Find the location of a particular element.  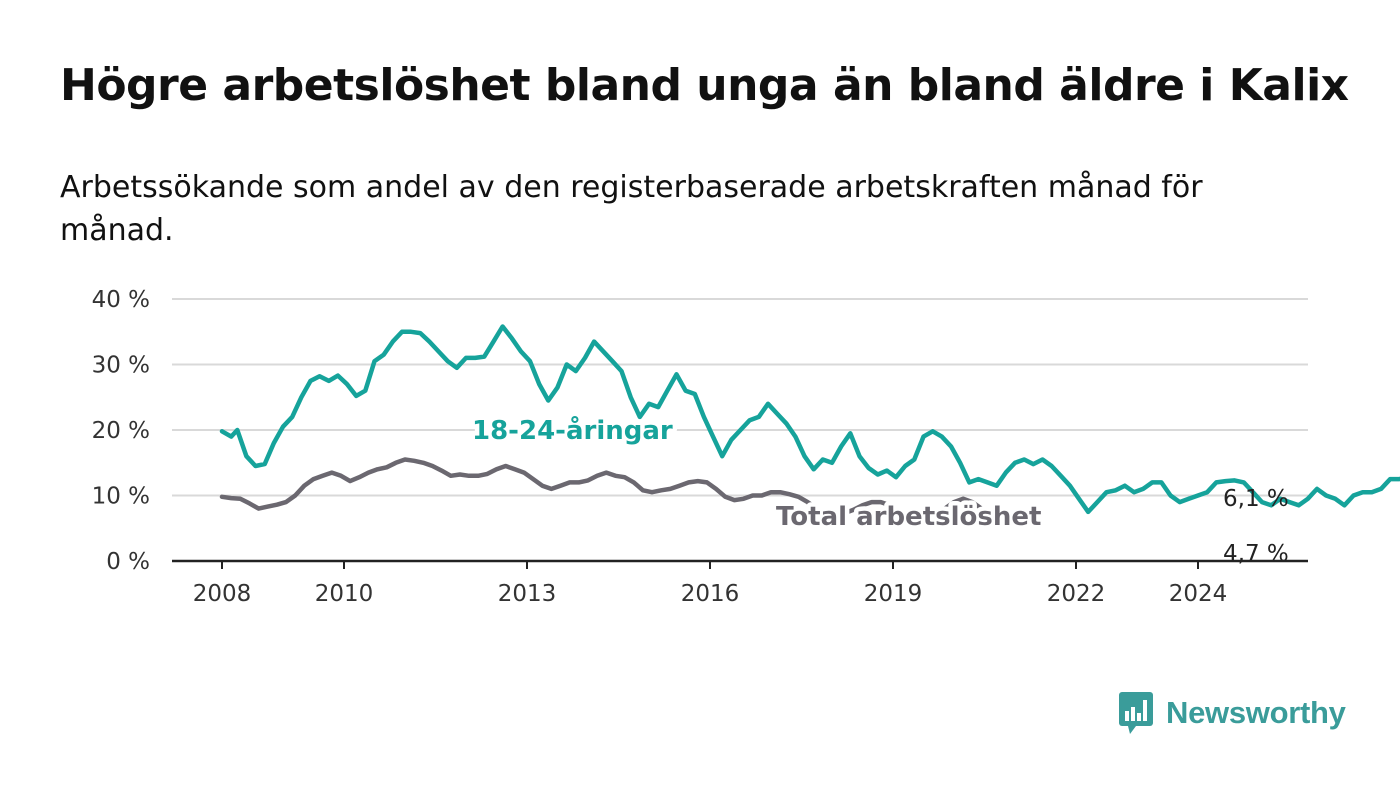

newsworthy-logo: Newsworthy is located at coordinates (1232, 713).